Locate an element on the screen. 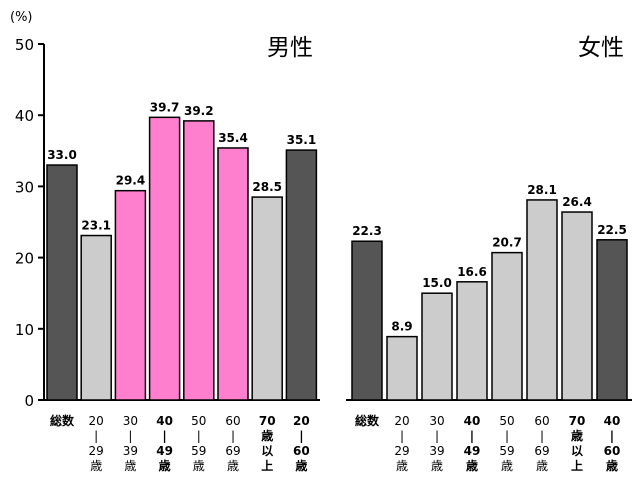  value-label: 35.1 is located at coordinates (302, 140).